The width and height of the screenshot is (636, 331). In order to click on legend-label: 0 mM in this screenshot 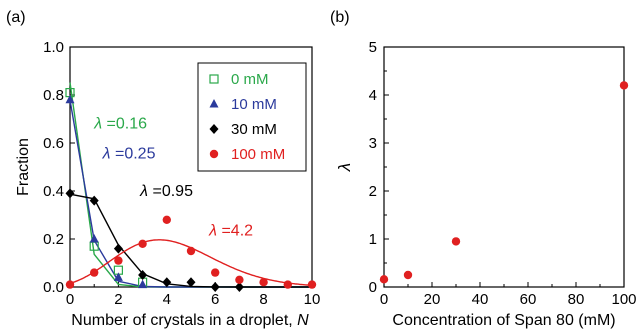, I will do `click(250, 79)`.